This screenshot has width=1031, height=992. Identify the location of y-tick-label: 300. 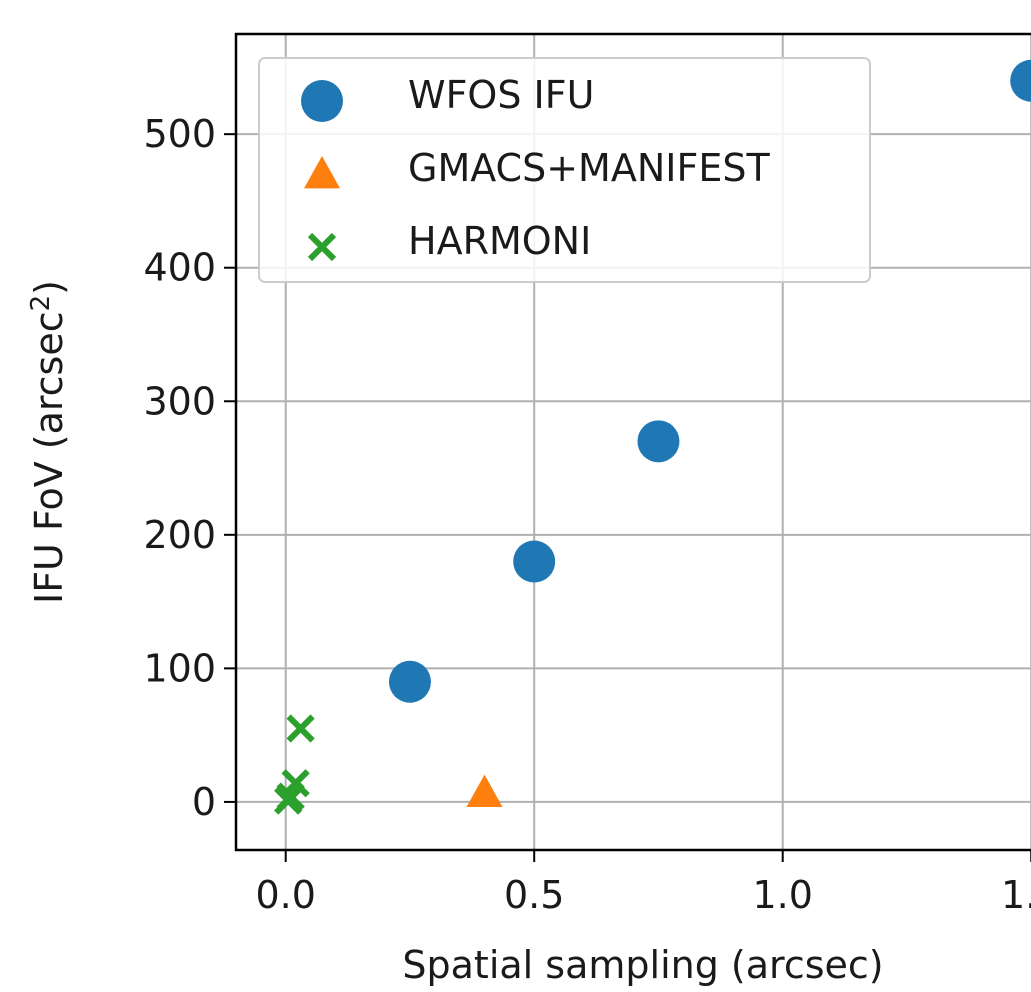
(179, 401).